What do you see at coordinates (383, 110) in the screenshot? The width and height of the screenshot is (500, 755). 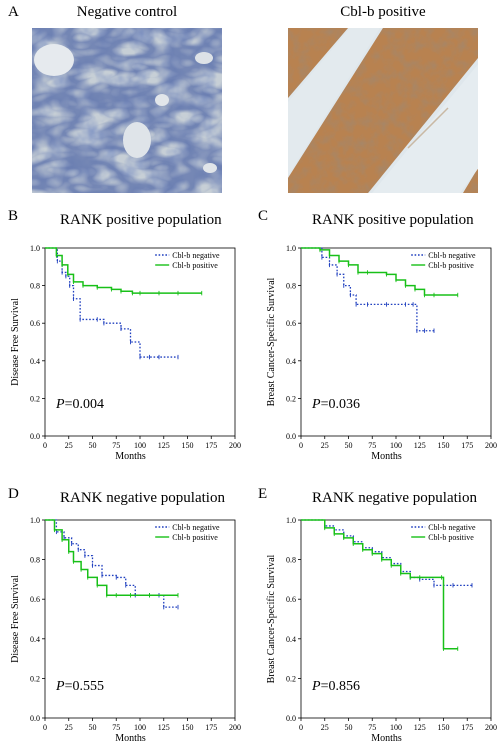 I see `cbl-b-positive-micrograph` at bounding box center [383, 110].